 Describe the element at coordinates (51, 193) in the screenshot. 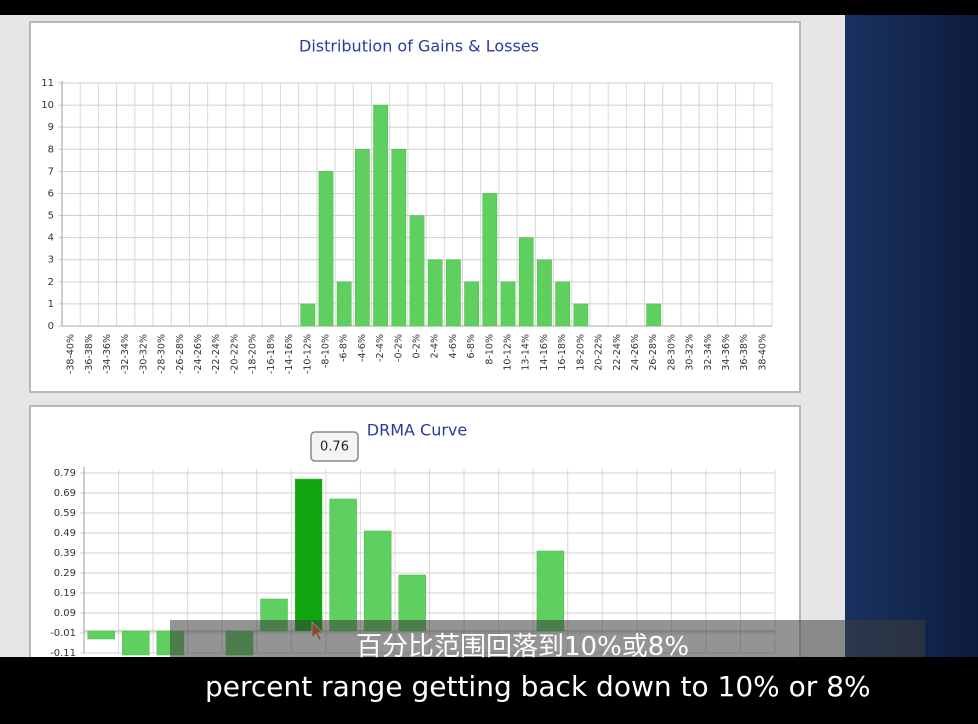

I see `y-tick-label: 6` at that location.